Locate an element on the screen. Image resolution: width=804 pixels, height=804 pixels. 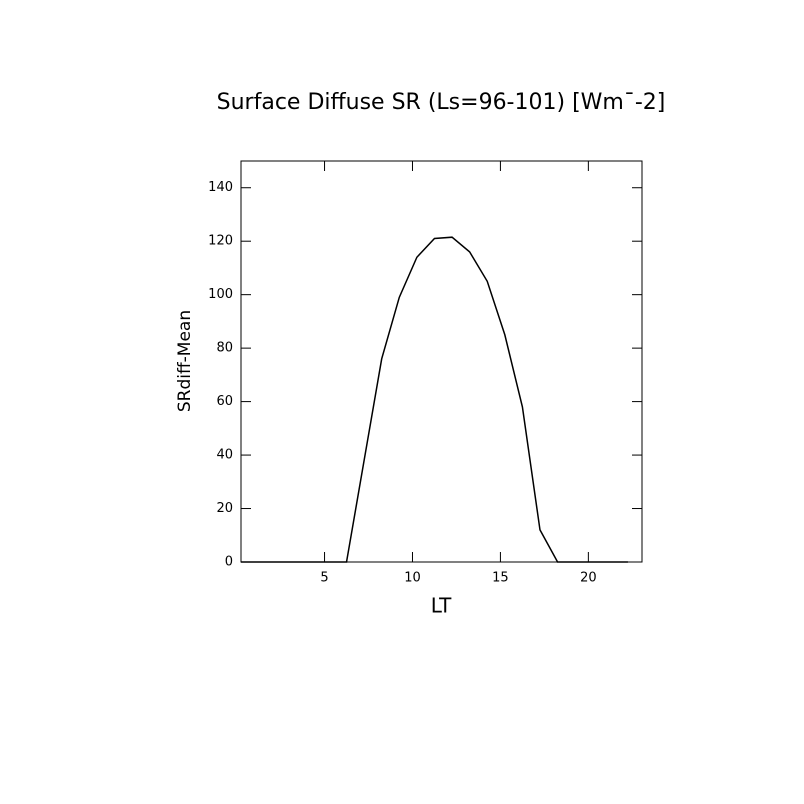
y-tick-label: 60 is located at coordinates (224, 401).